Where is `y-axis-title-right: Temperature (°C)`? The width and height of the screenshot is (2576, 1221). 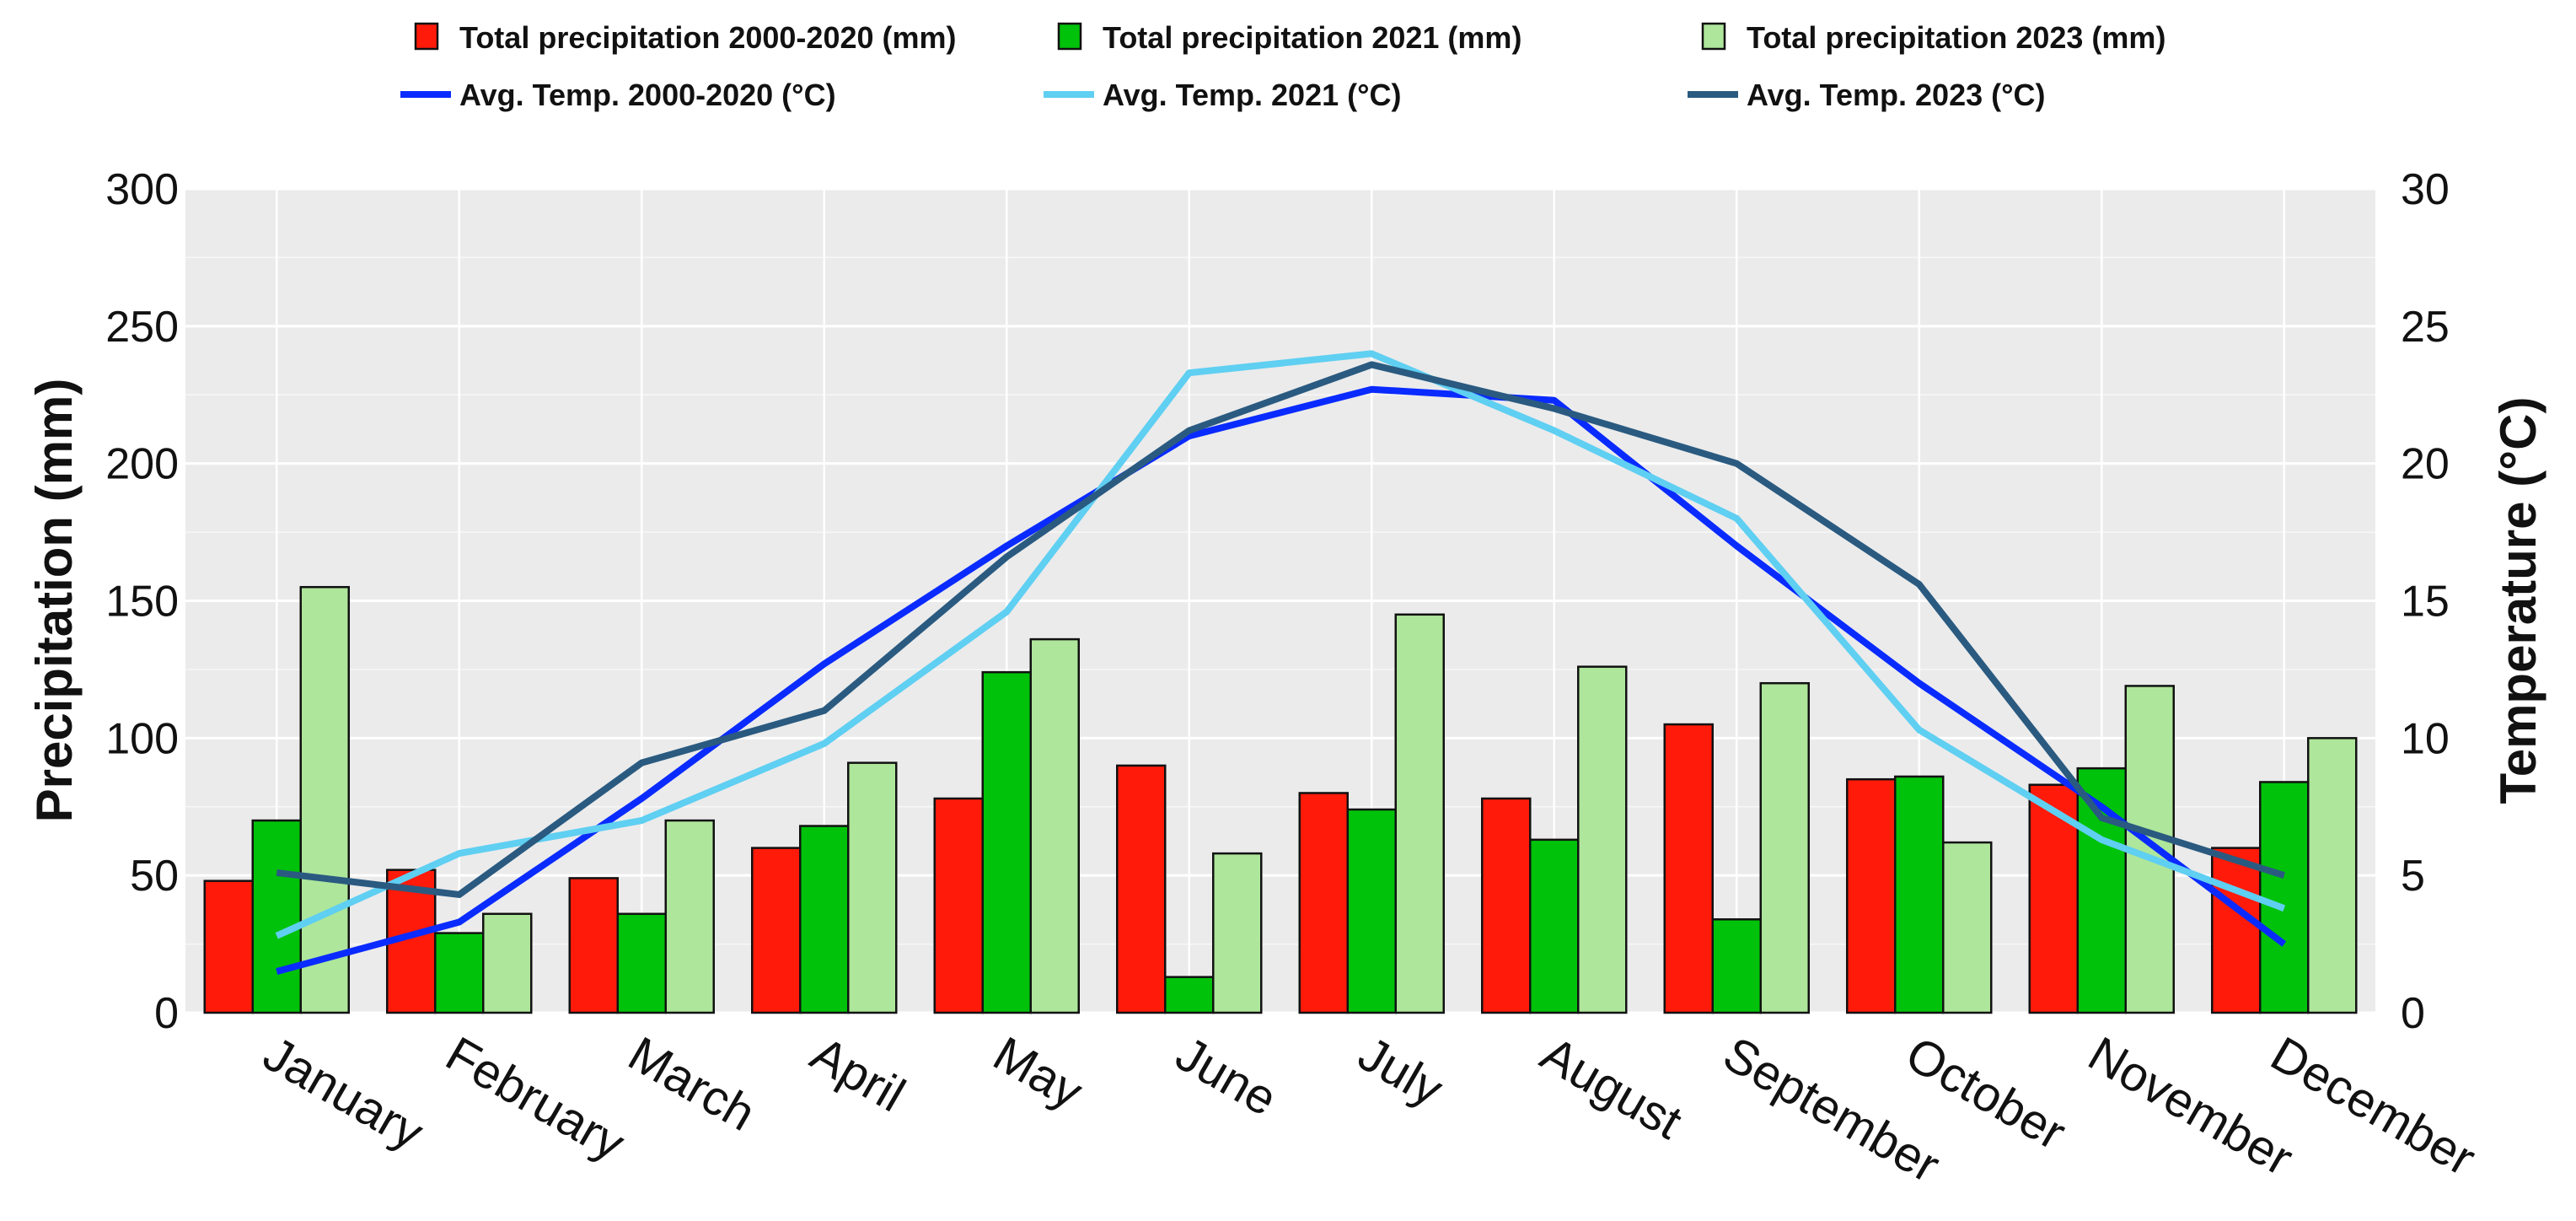
y-axis-title-right: Temperature (°C) is located at coordinates (2518, 601).